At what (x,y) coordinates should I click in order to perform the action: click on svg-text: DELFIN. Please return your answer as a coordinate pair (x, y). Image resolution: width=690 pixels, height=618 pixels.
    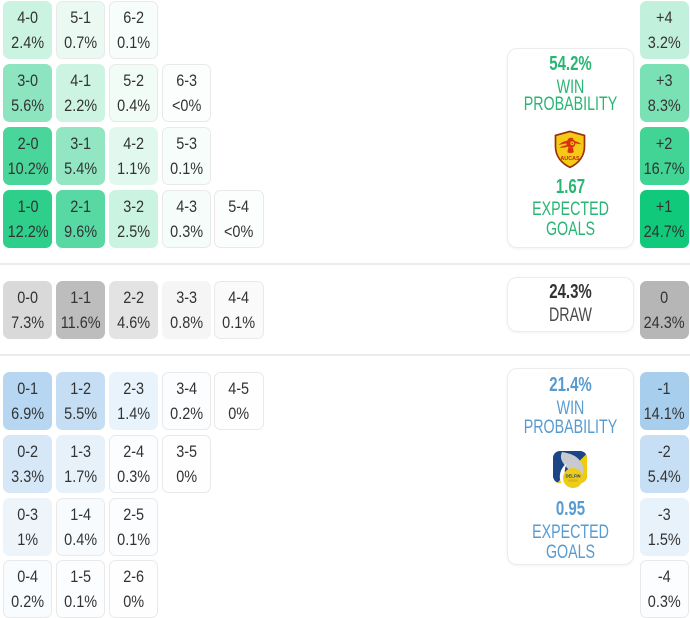
    Looking at the image, I should click on (572, 475).